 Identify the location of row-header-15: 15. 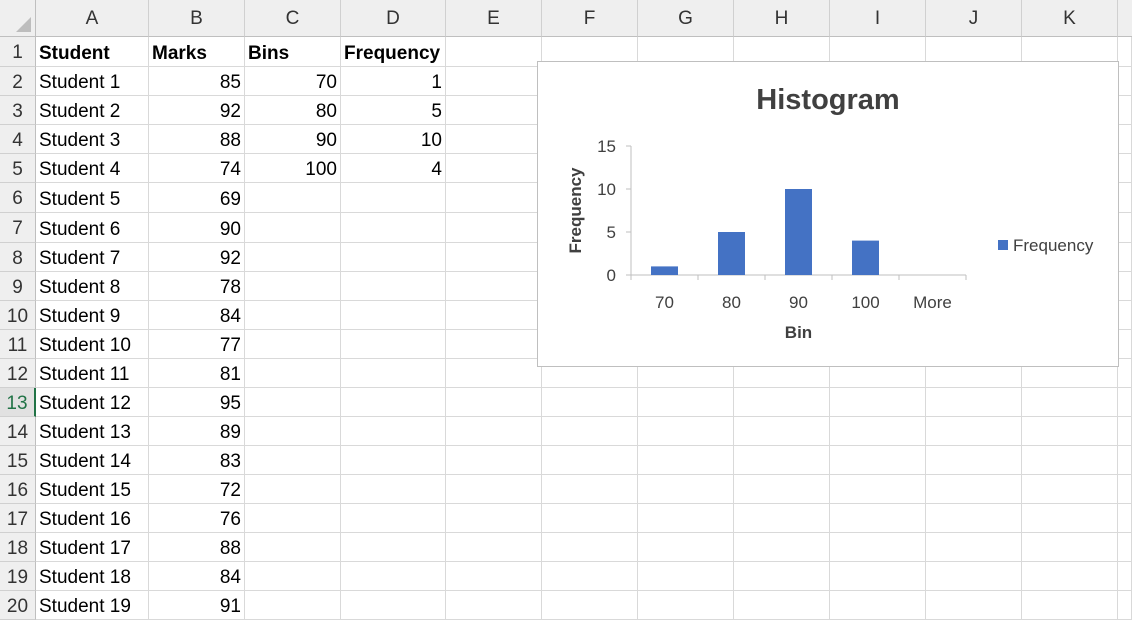
(18, 460).